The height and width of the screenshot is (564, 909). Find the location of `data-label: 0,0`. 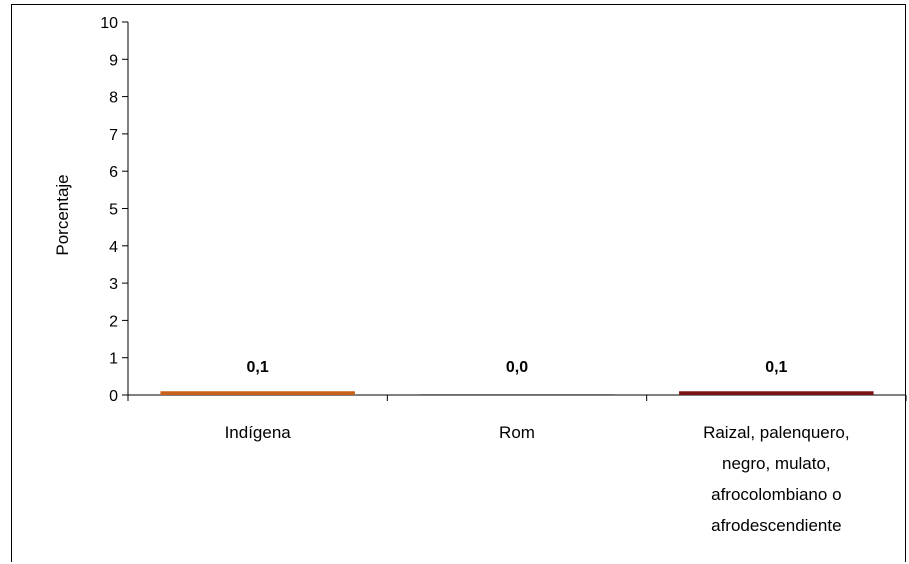

data-label: 0,0 is located at coordinates (517, 367).